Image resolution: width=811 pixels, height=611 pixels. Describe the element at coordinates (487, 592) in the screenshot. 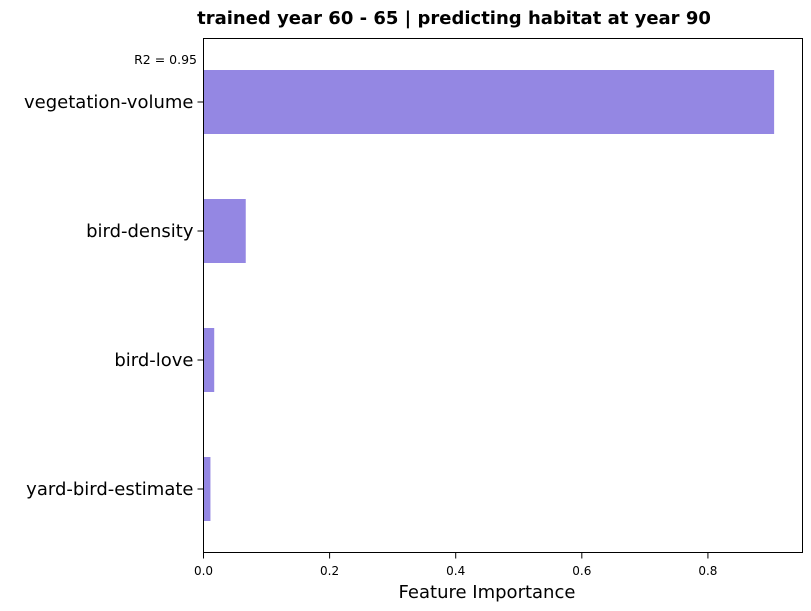

I see `x-axis-label: Feature Importance` at that location.